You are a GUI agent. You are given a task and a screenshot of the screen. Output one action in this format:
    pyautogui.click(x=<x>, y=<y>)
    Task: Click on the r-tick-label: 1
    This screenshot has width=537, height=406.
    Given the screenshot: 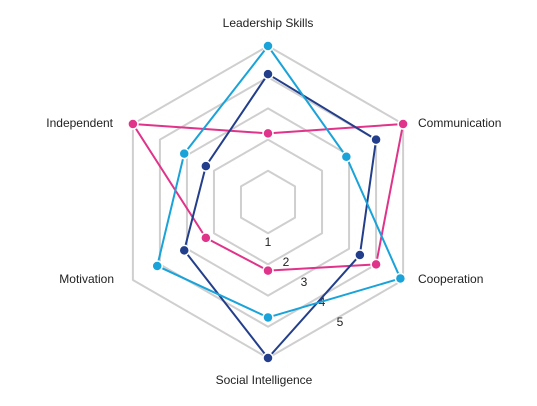 What is the action you would take?
    pyautogui.click(x=268, y=242)
    